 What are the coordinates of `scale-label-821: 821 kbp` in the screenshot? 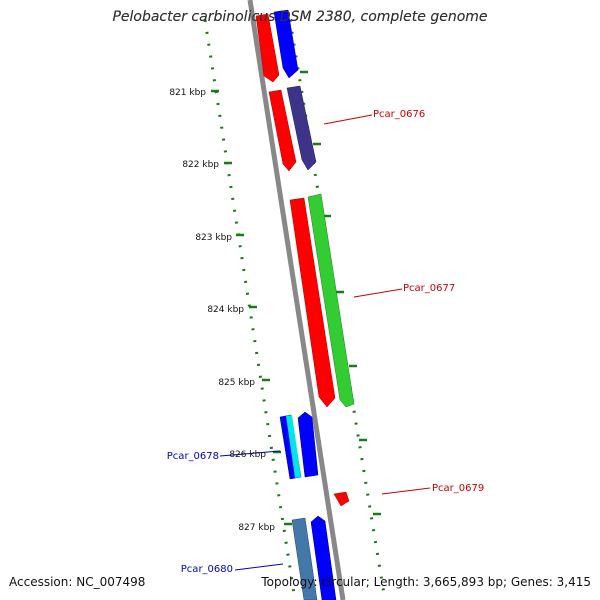 It's located at (187, 93).